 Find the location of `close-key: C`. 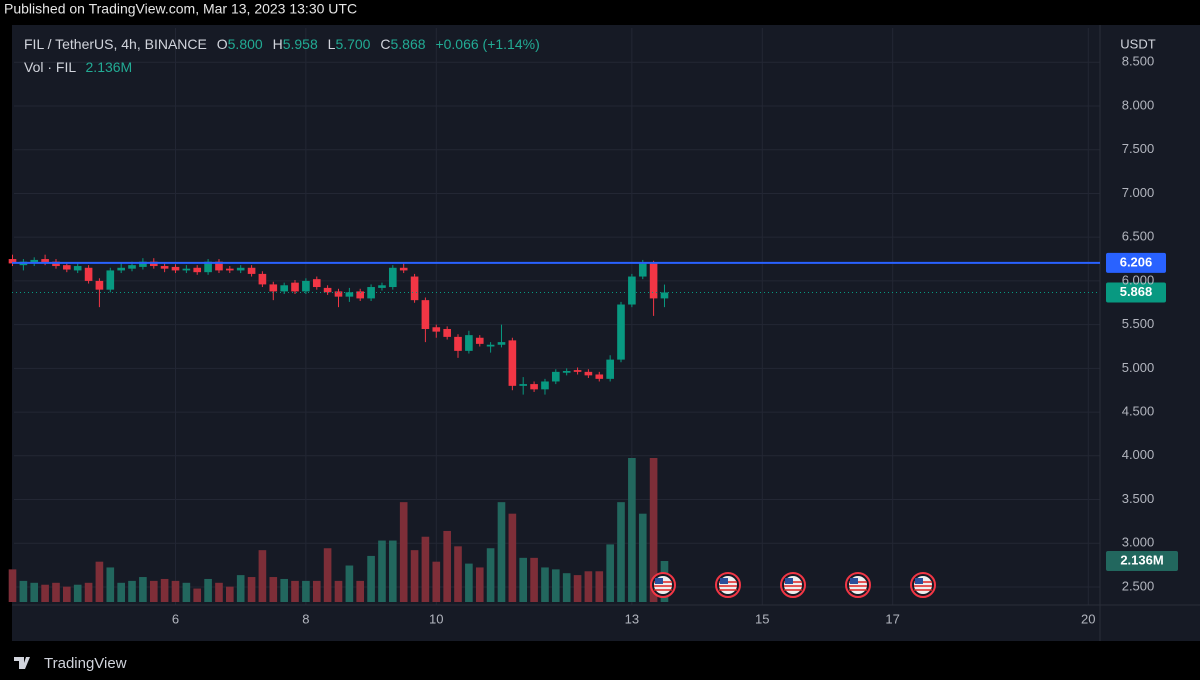

close-key: C is located at coordinates (385, 44).